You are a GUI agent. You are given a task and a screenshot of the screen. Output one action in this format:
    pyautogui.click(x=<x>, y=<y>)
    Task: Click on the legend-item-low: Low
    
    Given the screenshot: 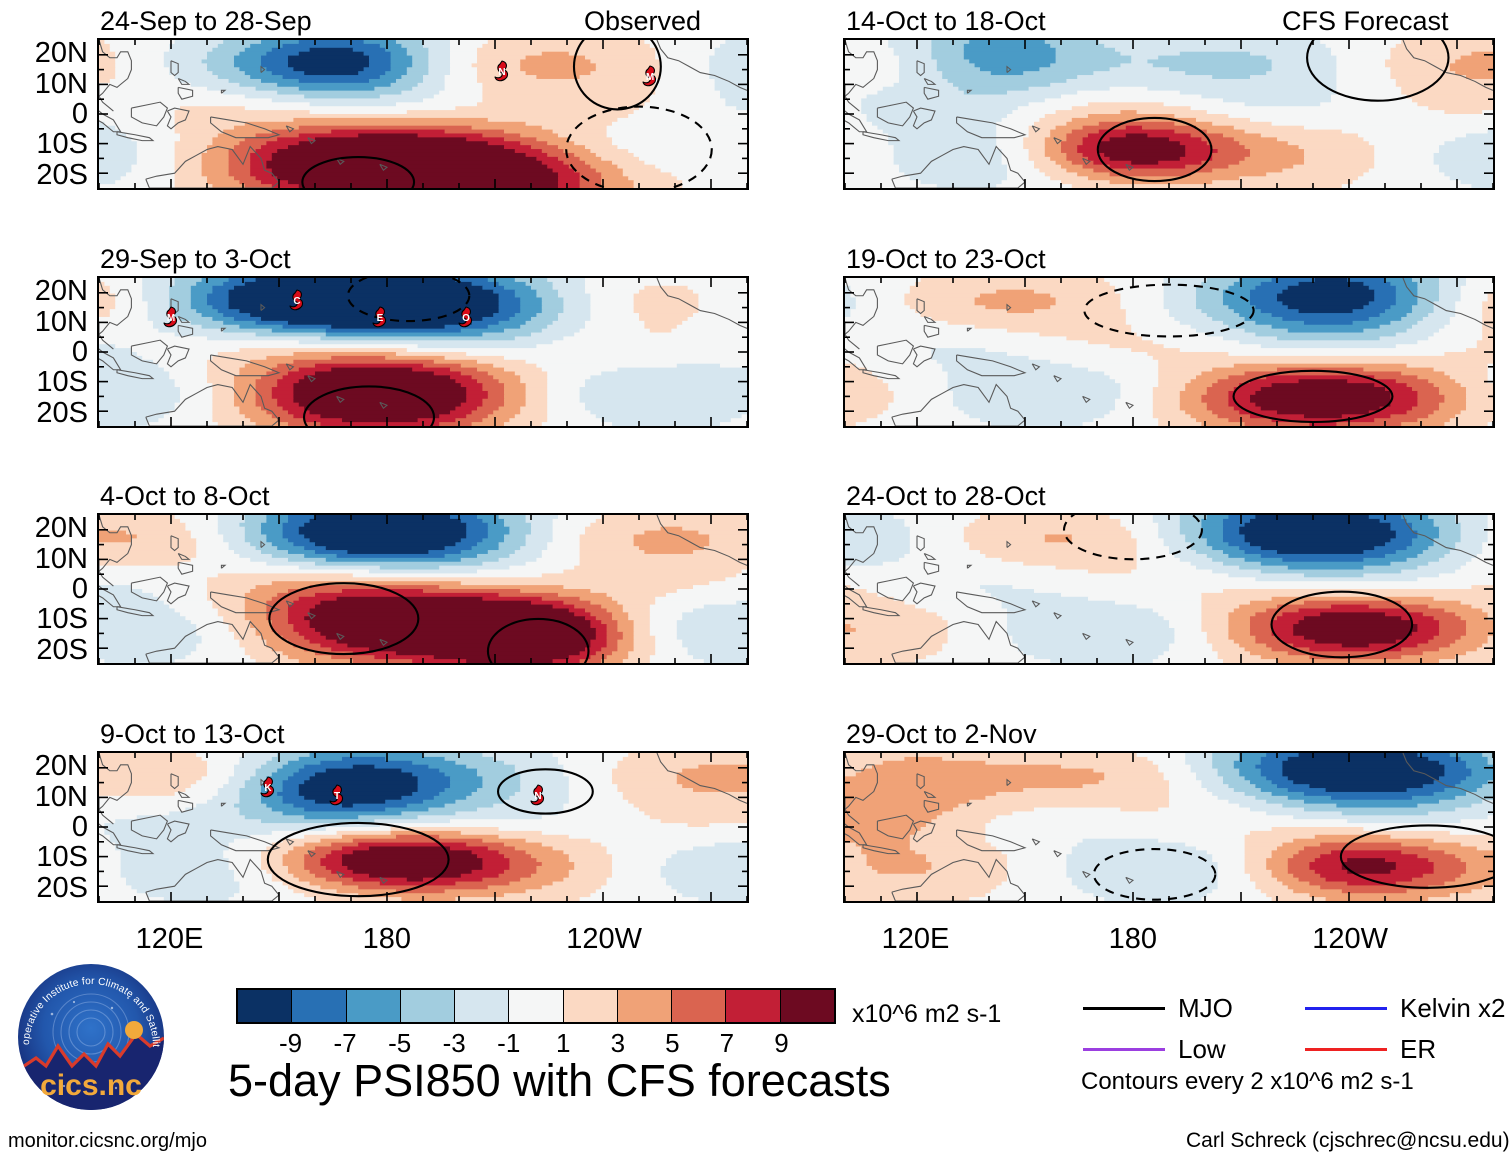 What is the action you would take?
    pyautogui.click(x=1154, y=1049)
    